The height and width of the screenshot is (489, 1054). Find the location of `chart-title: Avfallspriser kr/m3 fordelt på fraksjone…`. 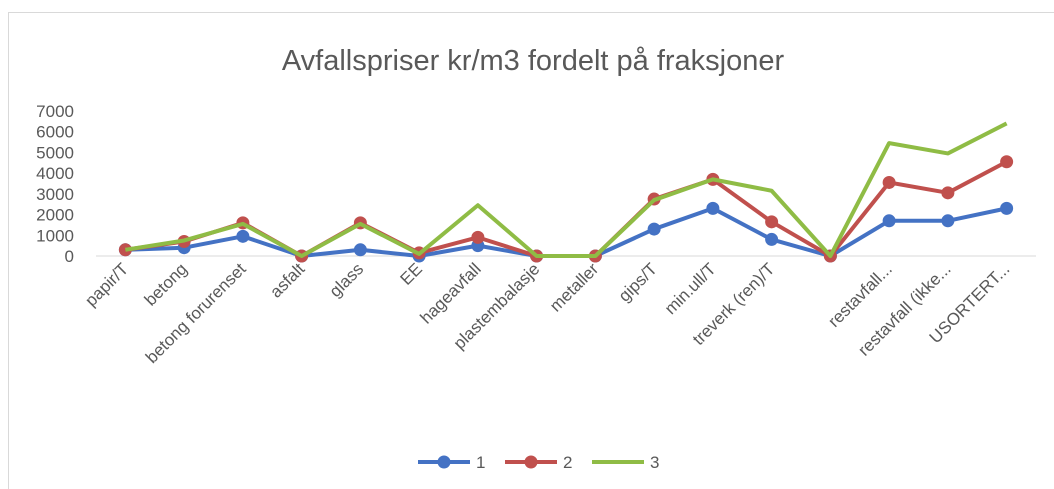

chart-title: Avfallspriser kr/m3 fordelt på fraksjone… is located at coordinates (533, 61).